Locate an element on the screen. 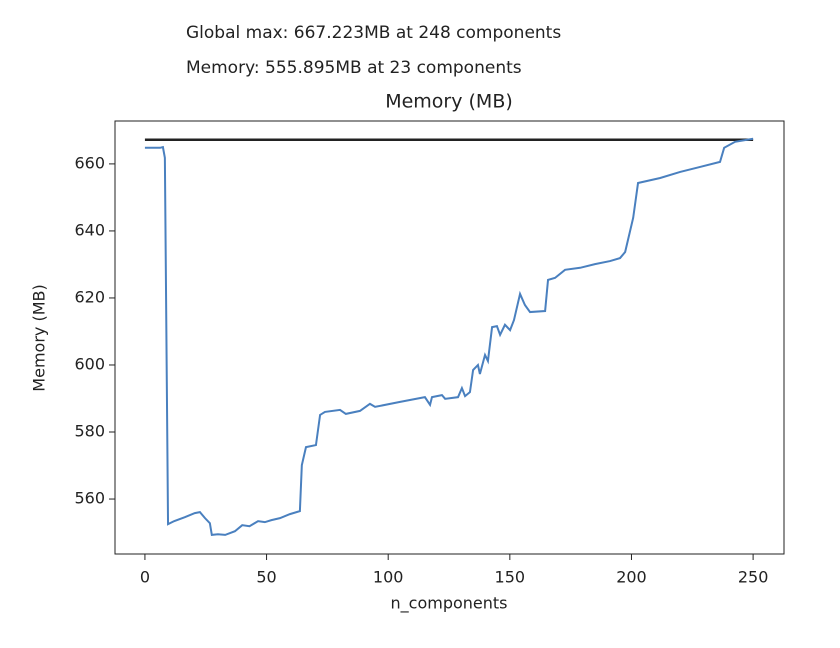 This screenshot has height=648, width=840. y-tick-label: 620 is located at coordinates (89, 296).